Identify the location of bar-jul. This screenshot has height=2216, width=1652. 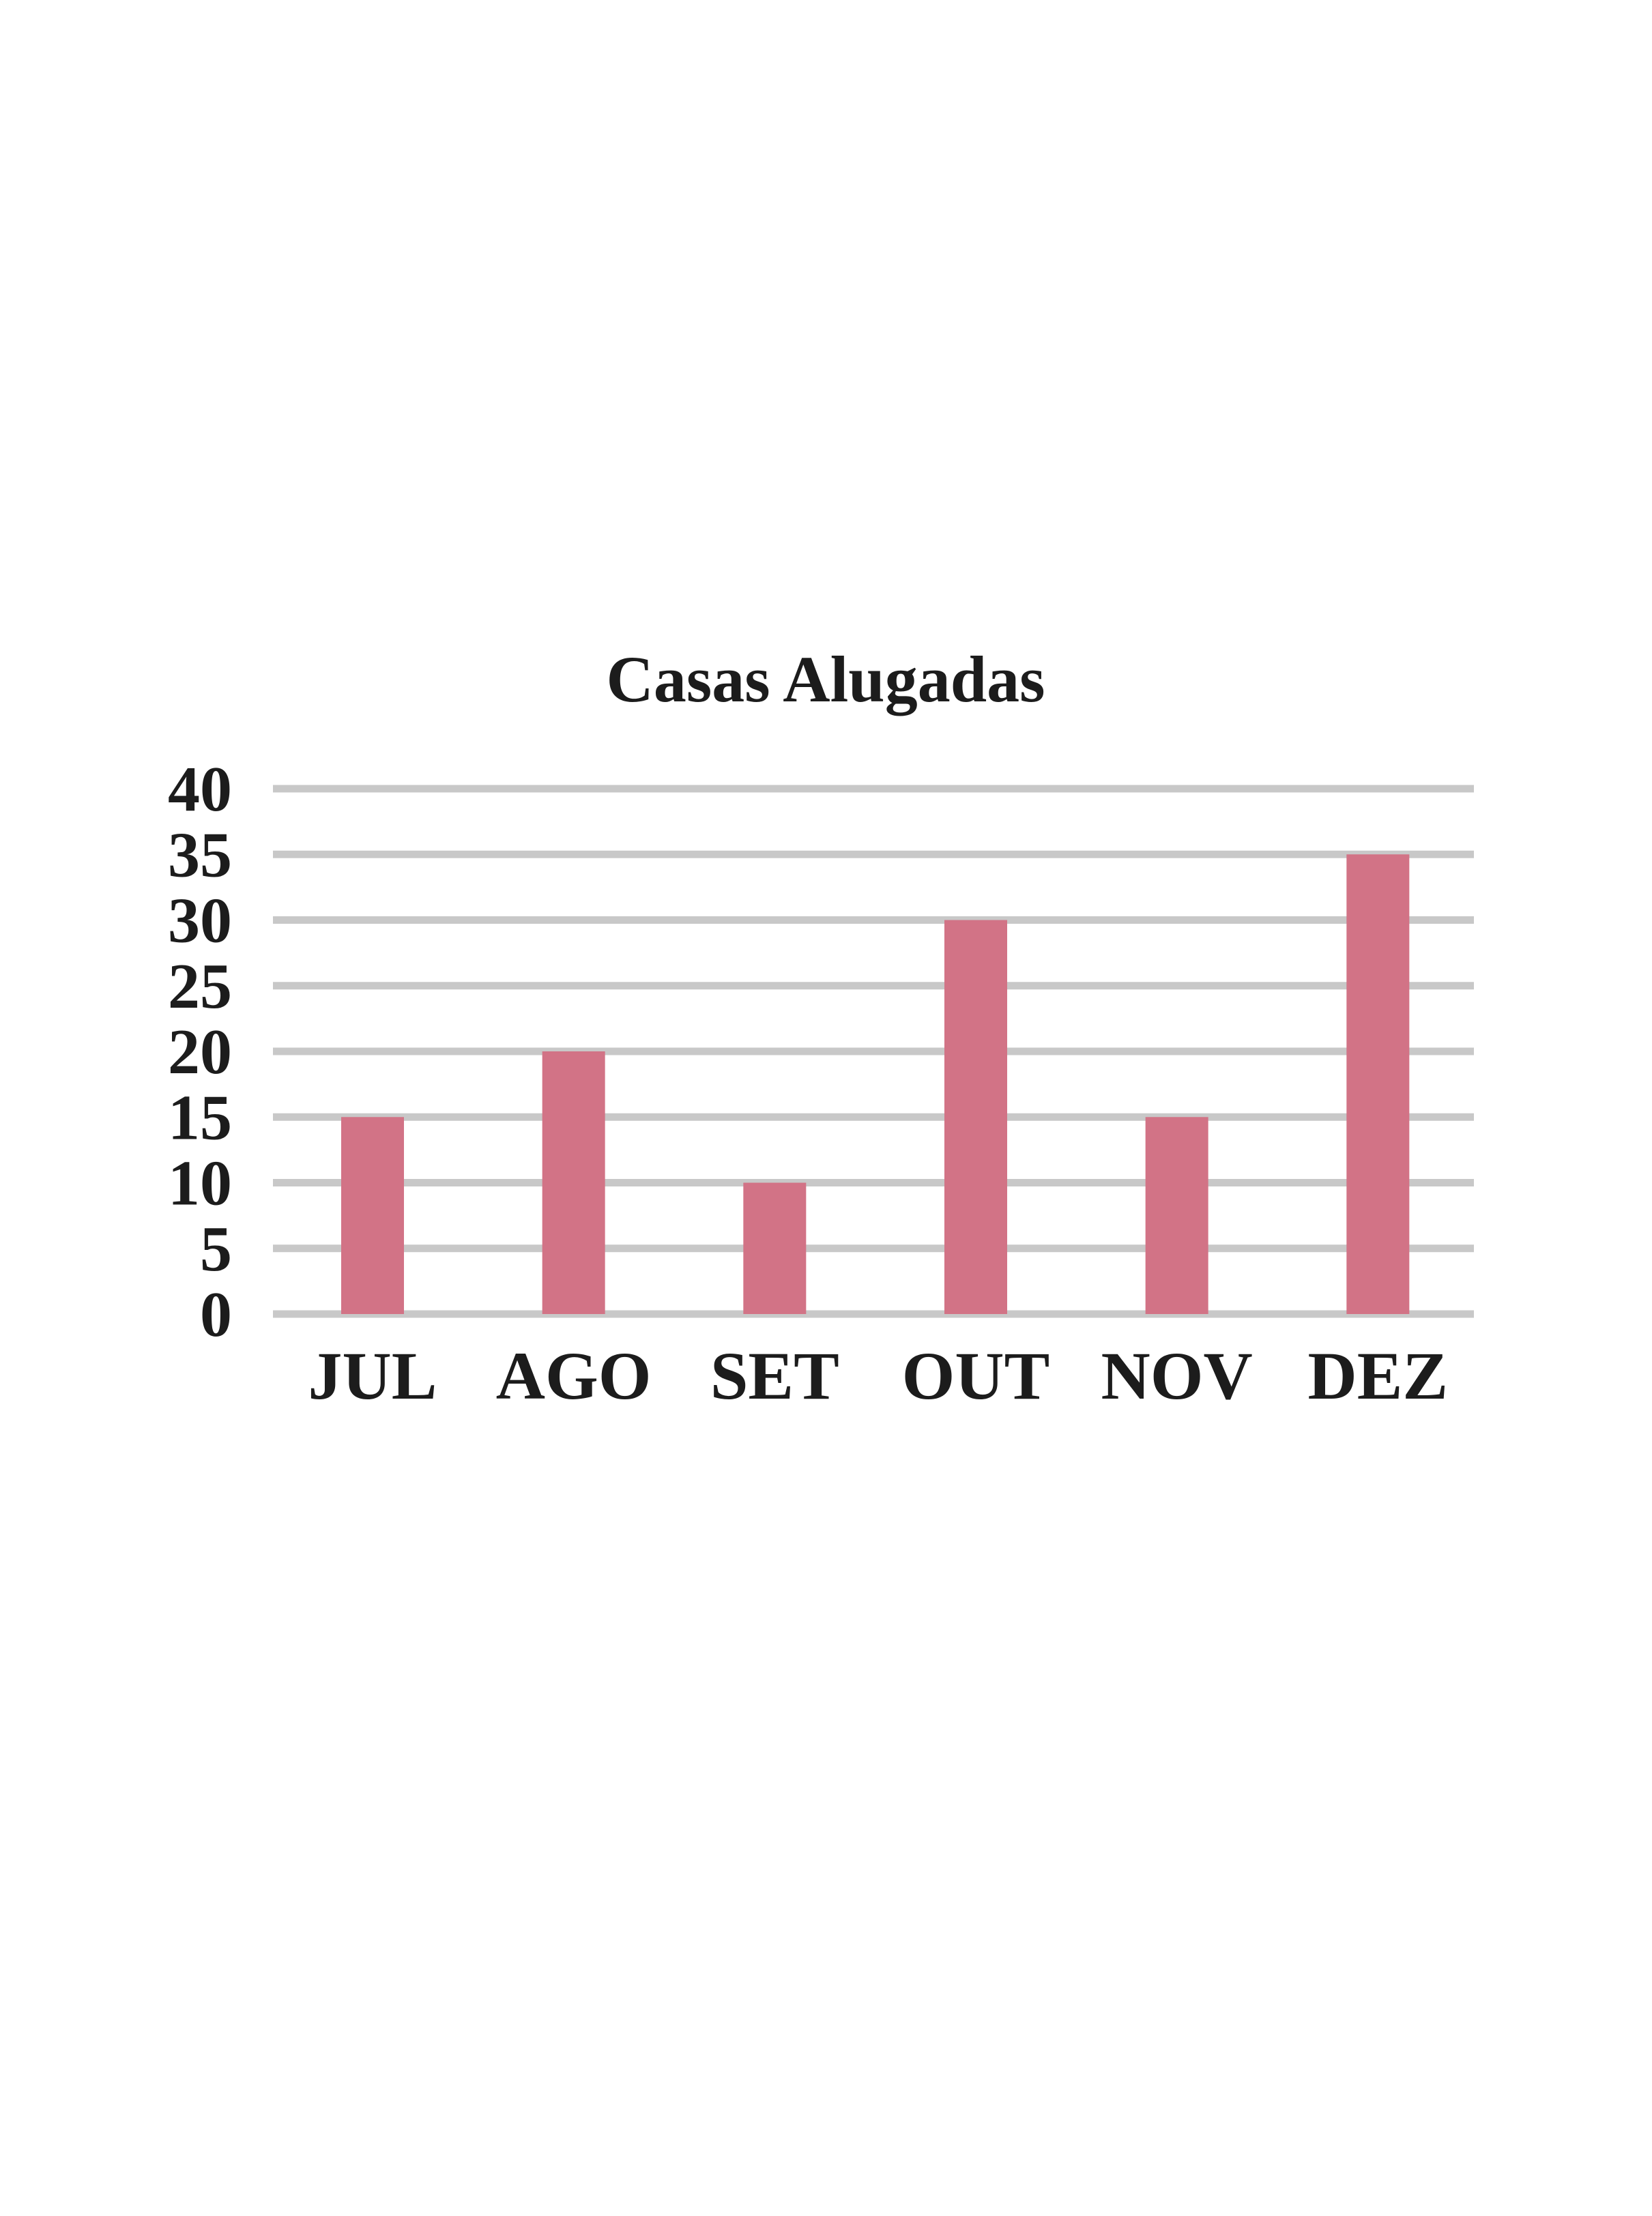
(372, 1215).